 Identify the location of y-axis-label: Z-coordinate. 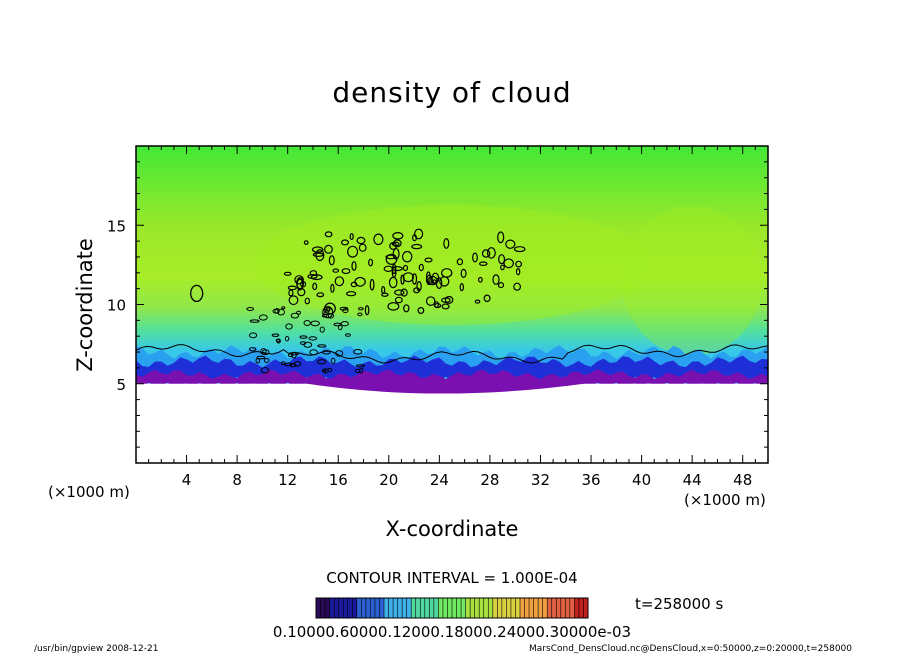
(85, 305).